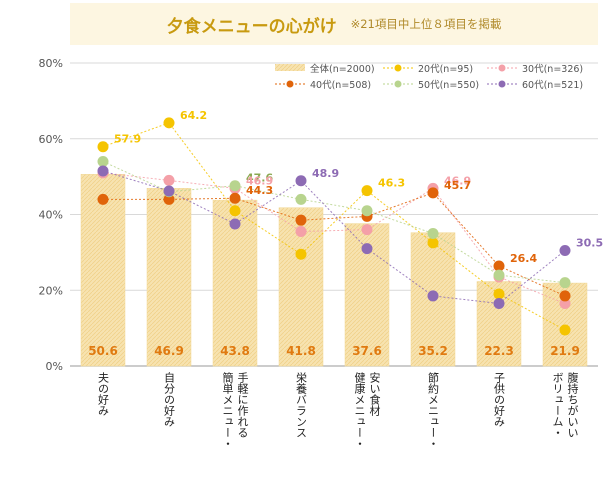 This screenshot has height=477, width=608. What do you see at coordinates (51, 139) in the screenshot?
I see `y-tick-label: 60%` at bounding box center [51, 139].